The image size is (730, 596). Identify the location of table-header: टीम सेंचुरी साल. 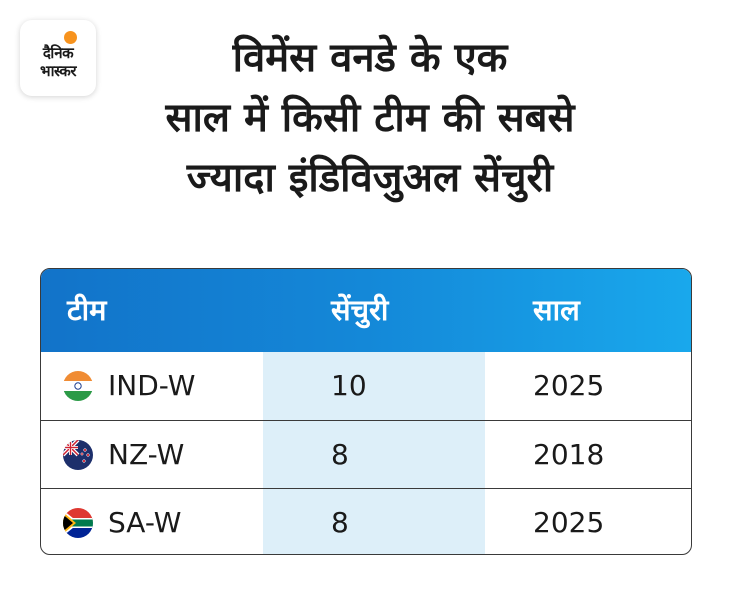
(366, 310).